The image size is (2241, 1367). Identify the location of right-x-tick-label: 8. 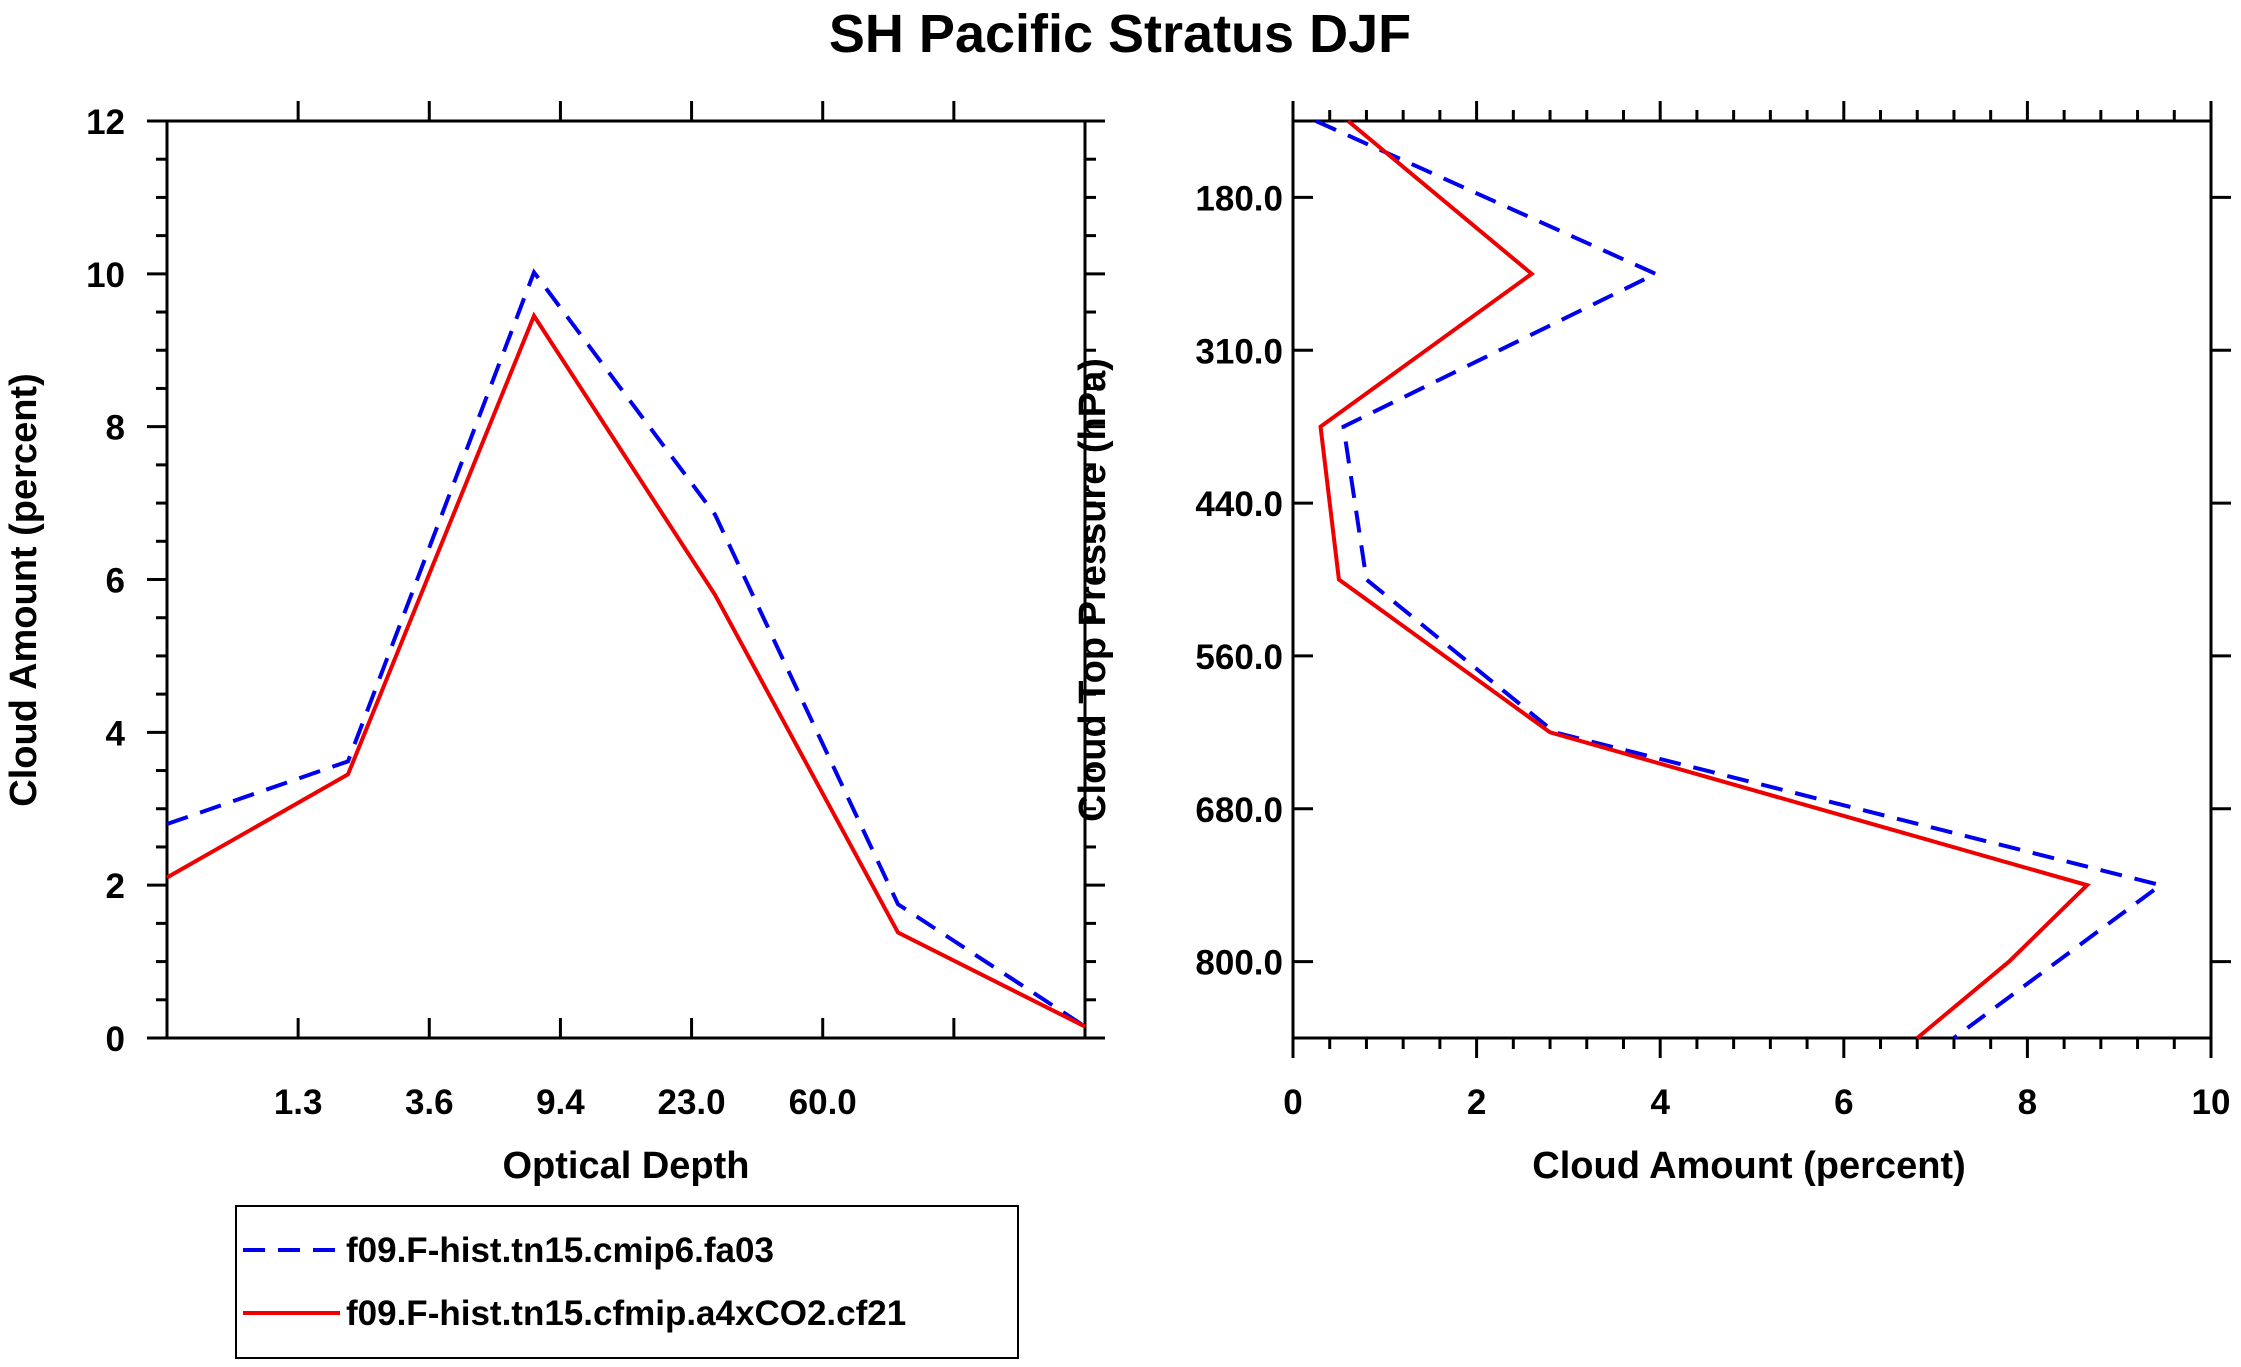
(2027, 1102).